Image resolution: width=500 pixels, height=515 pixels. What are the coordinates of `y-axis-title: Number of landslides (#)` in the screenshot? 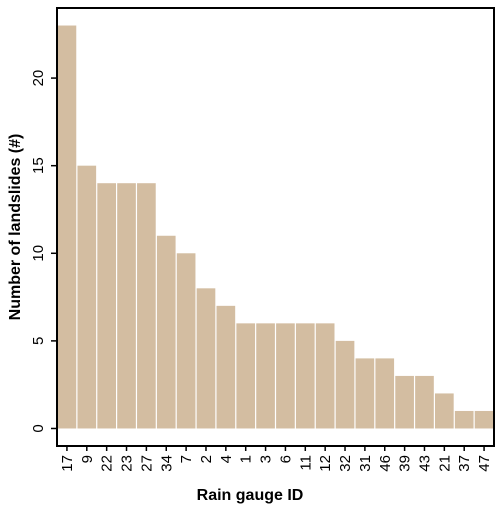 It's located at (15, 227).